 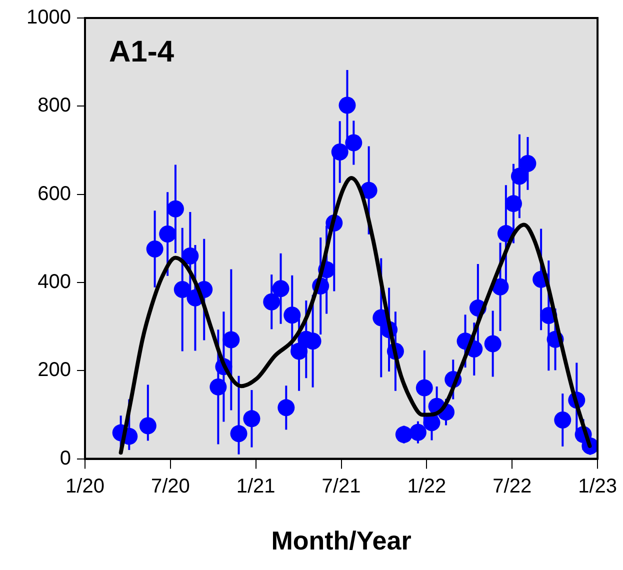 What do you see at coordinates (170, 486) in the screenshot?
I see `x-tick-label: 7/20` at bounding box center [170, 486].